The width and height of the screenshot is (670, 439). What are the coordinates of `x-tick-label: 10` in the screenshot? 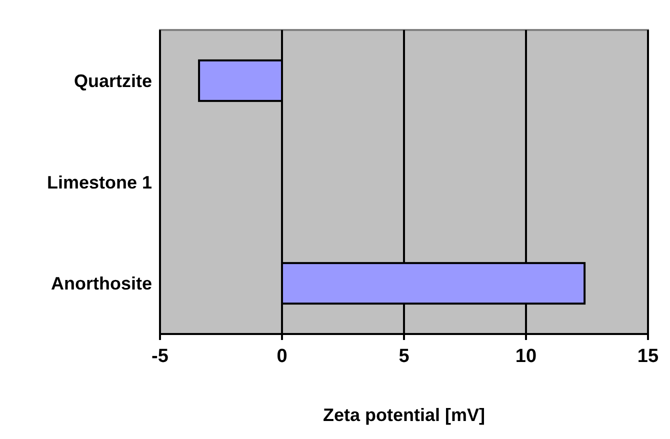 It's located at (526, 356).